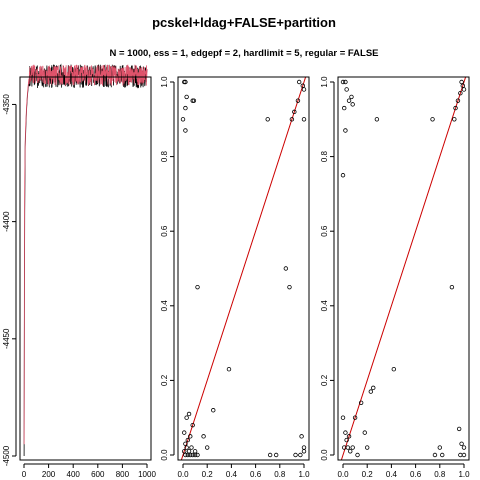 The image size is (480, 480). What do you see at coordinates (98, 474) in the screenshot?
I see `x-tick-label: 600` at bounding box center [98, 474].